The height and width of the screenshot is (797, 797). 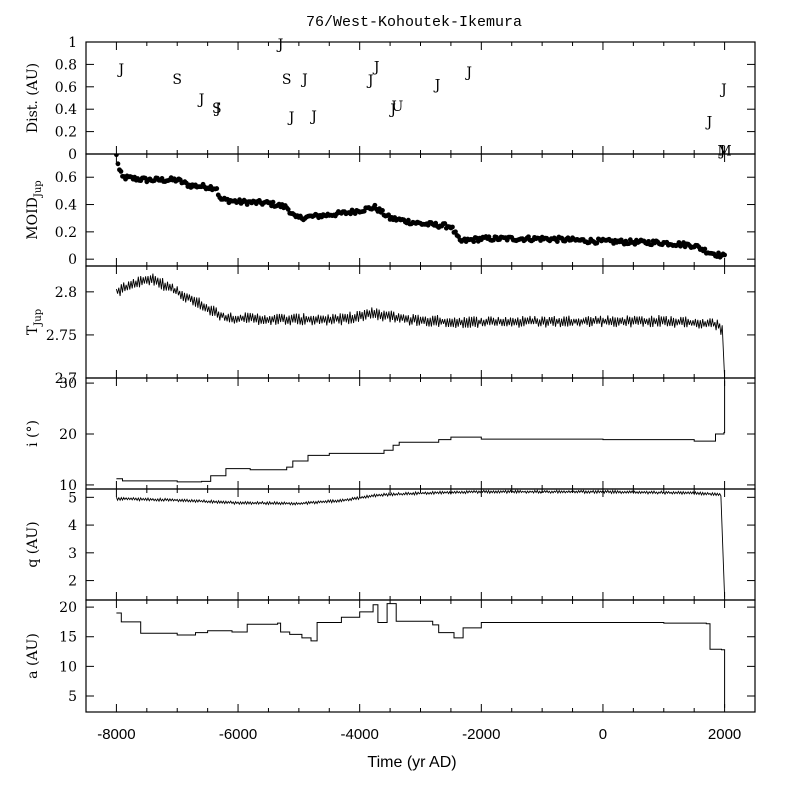 I want to click on data-group-incl, so click(x=421, y=431).